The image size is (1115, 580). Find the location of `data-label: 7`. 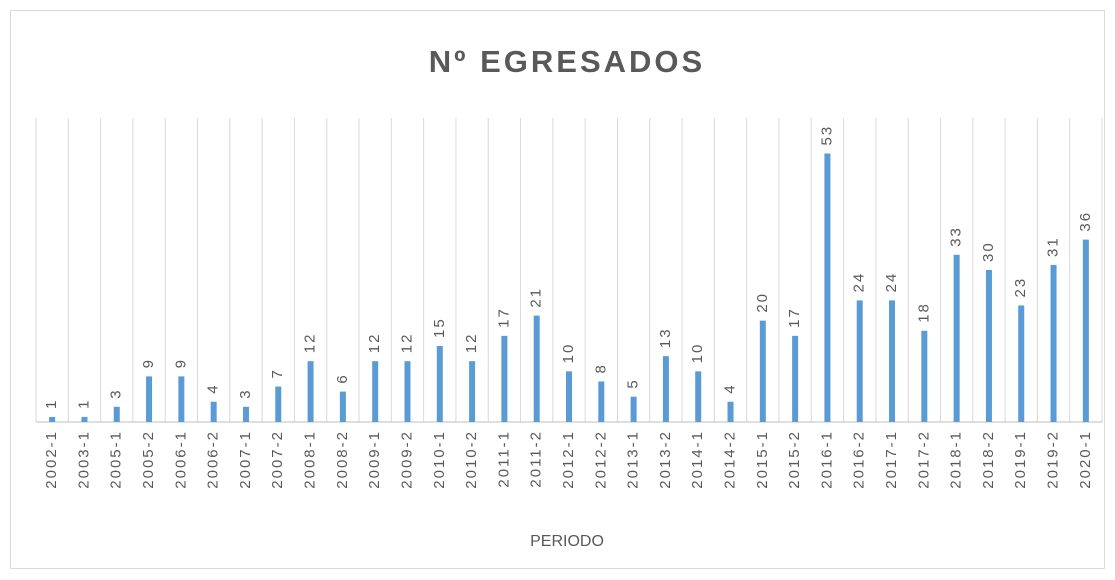

data-label: 7 is located at coordinates (277, 373).